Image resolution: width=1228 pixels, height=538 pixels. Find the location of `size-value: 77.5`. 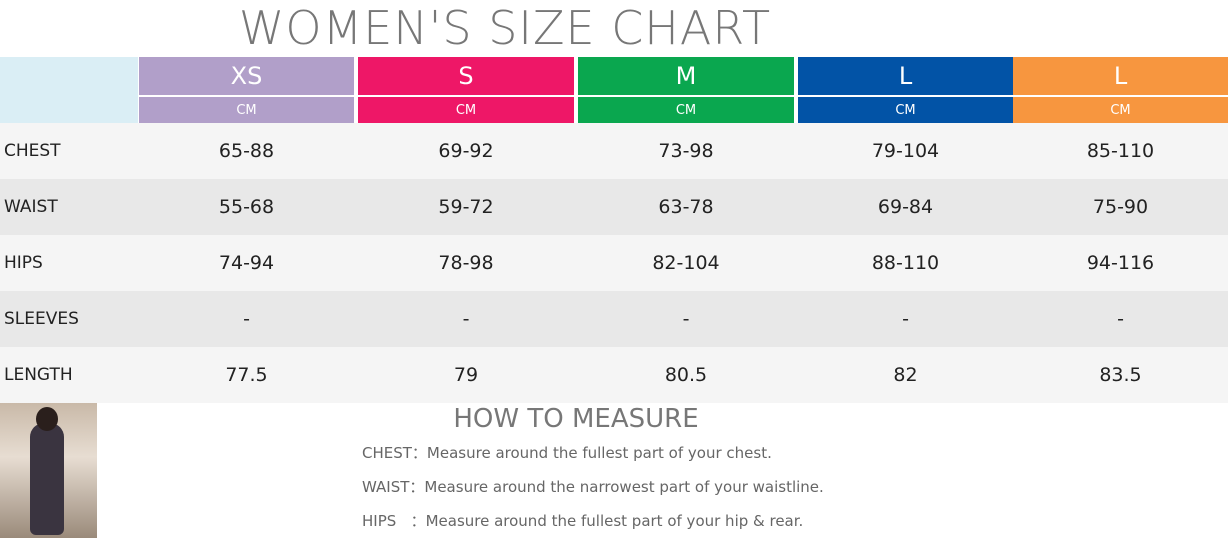

size-value: 77.5 is located at coordinates (246, 375).